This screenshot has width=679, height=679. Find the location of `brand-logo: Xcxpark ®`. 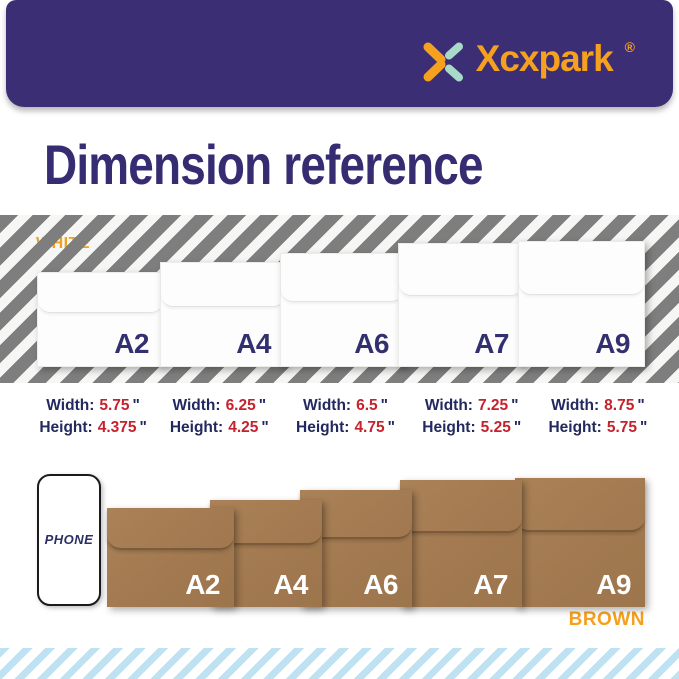

brand-logo: Xcxpark ® is located at coordinates (528, 61).